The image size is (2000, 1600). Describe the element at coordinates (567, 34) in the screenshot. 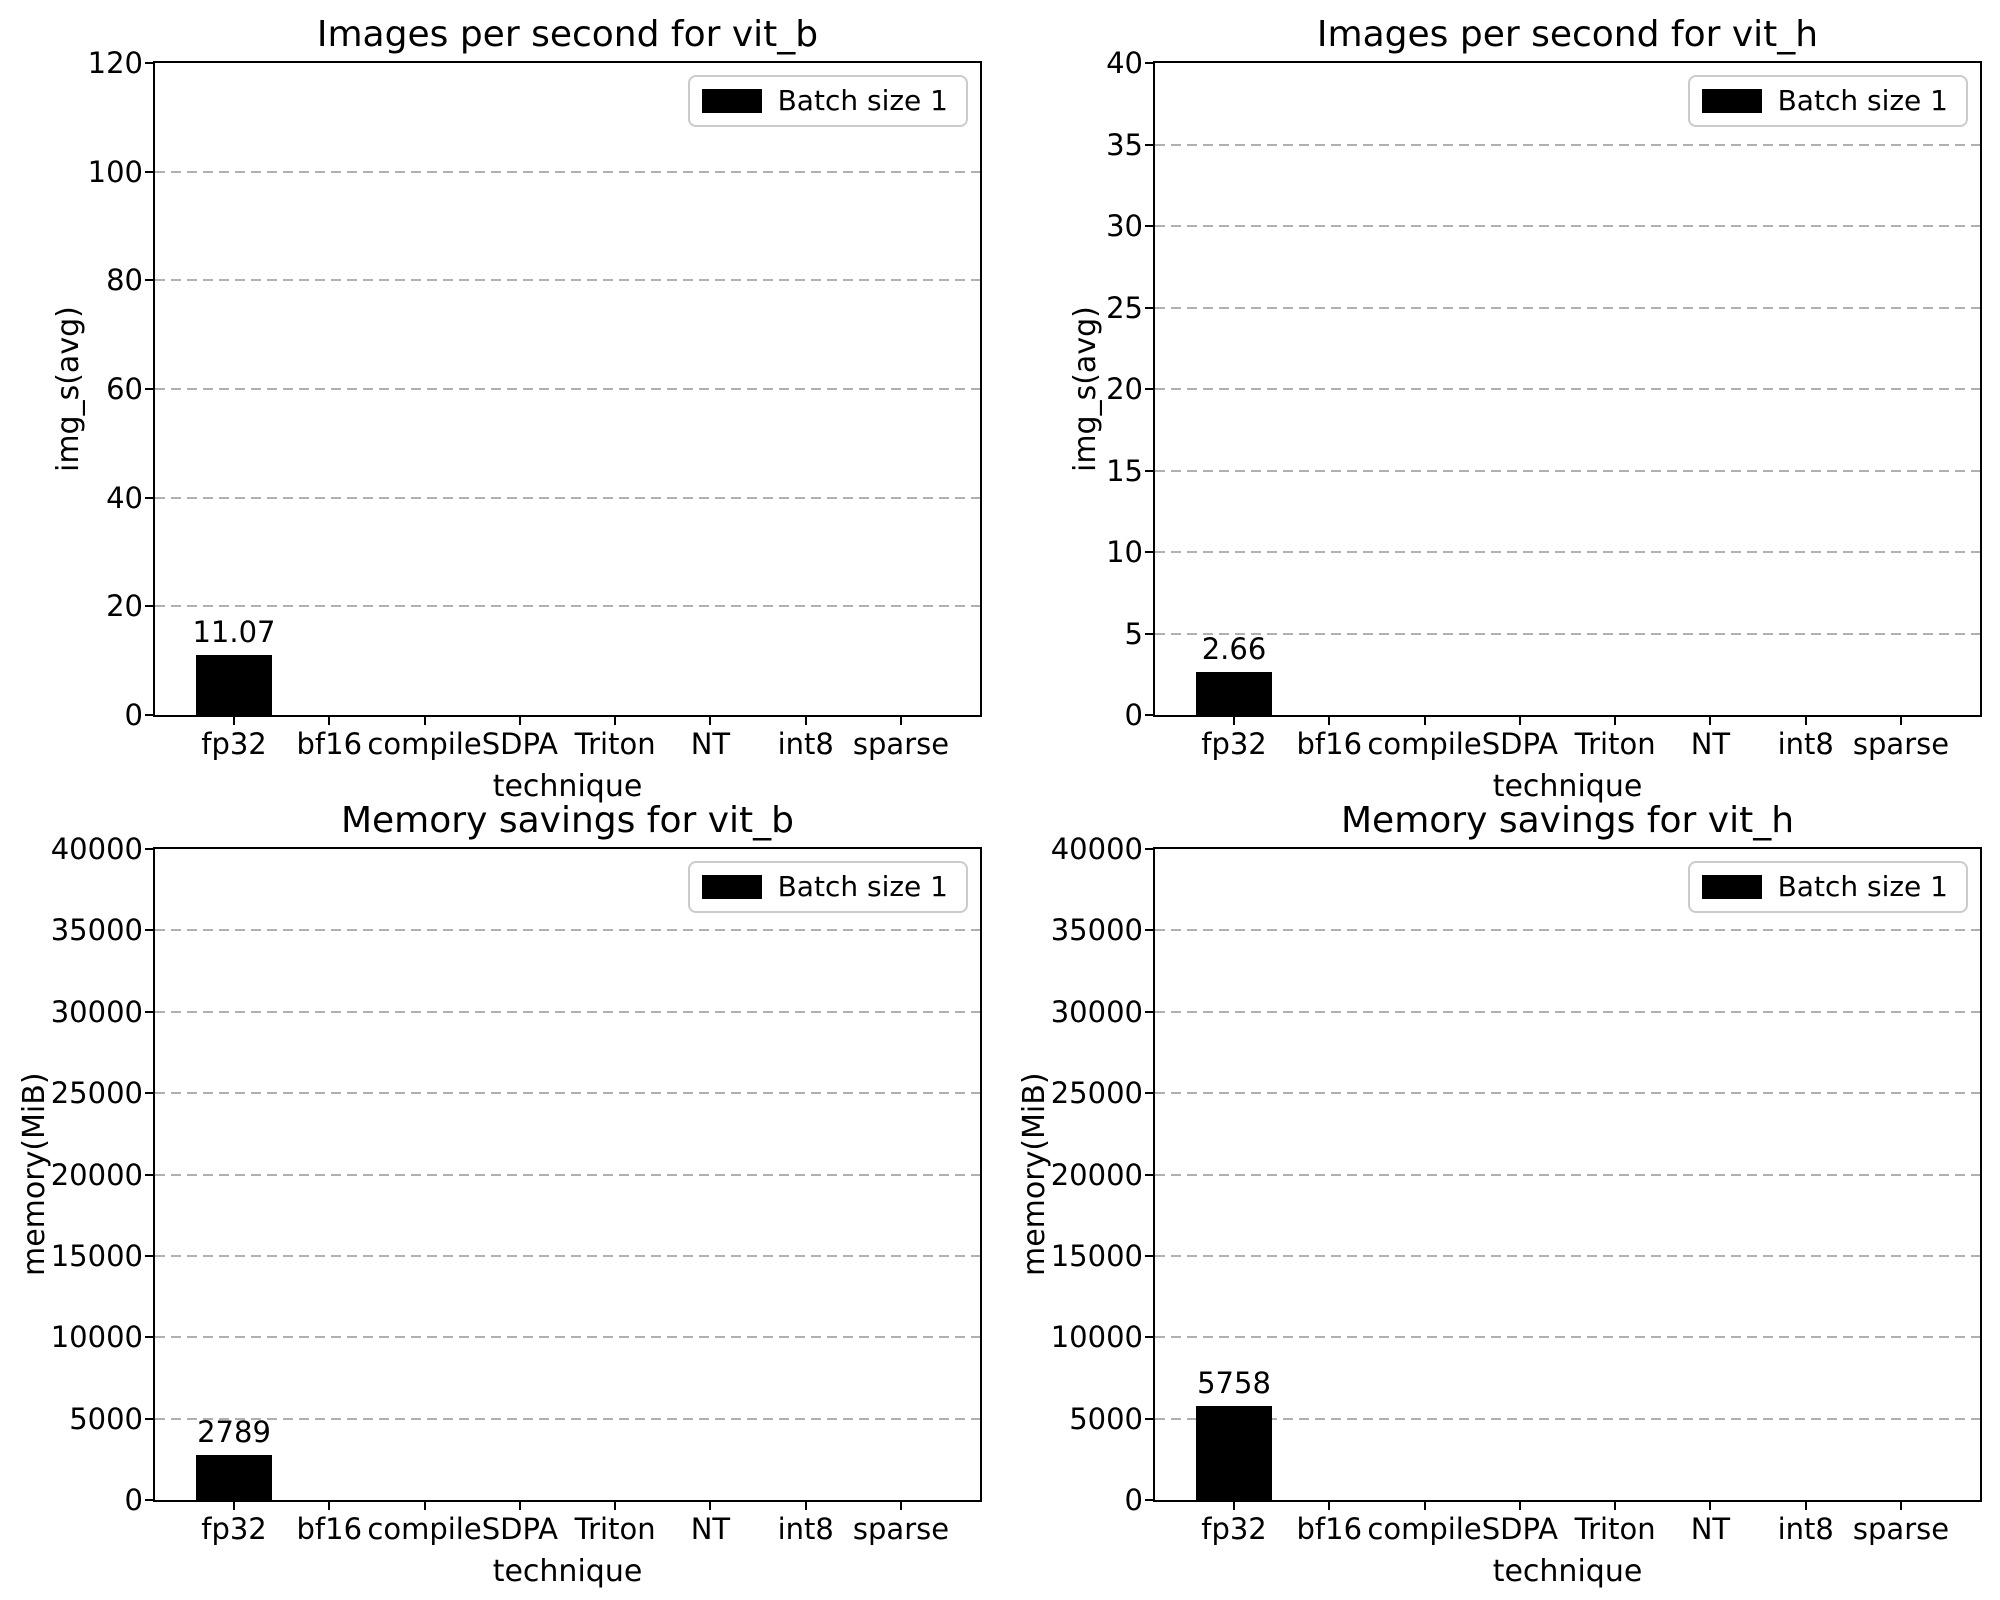

I see `chart-title: Images per second for vit_b` at that location.